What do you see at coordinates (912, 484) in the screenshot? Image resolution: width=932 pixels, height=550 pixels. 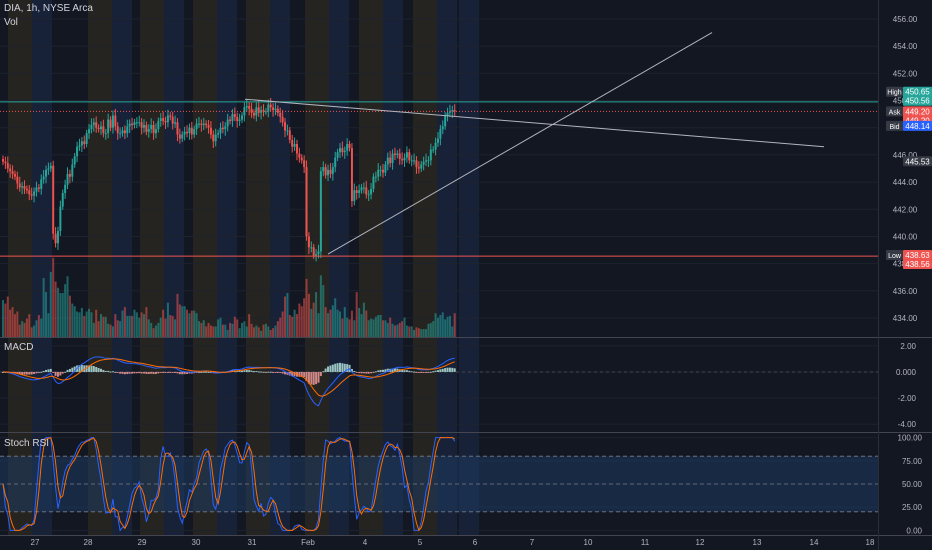 I see `stoch-tick-label: 50.00` at bounding box center [912, 484].